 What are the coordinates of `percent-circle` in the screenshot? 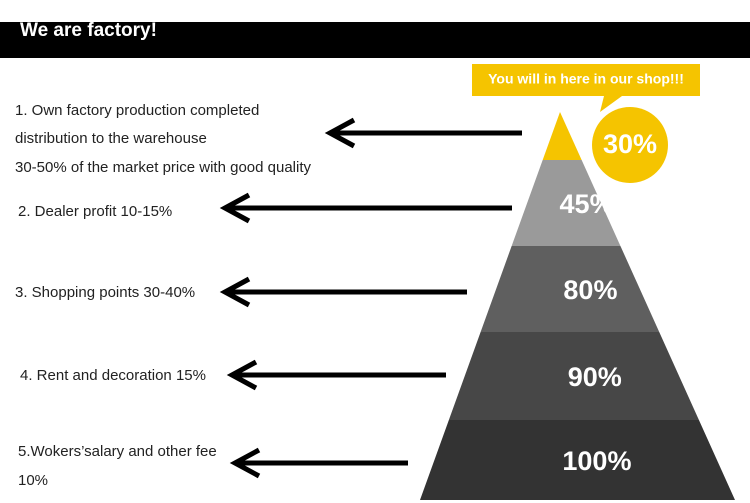 It's located at (630, 145).